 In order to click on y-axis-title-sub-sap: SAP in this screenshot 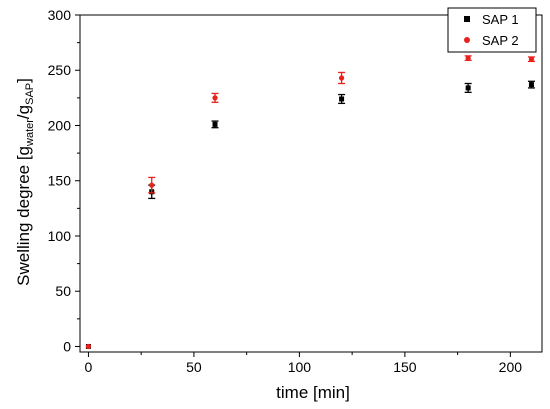, I will do `click(30, 94)`.